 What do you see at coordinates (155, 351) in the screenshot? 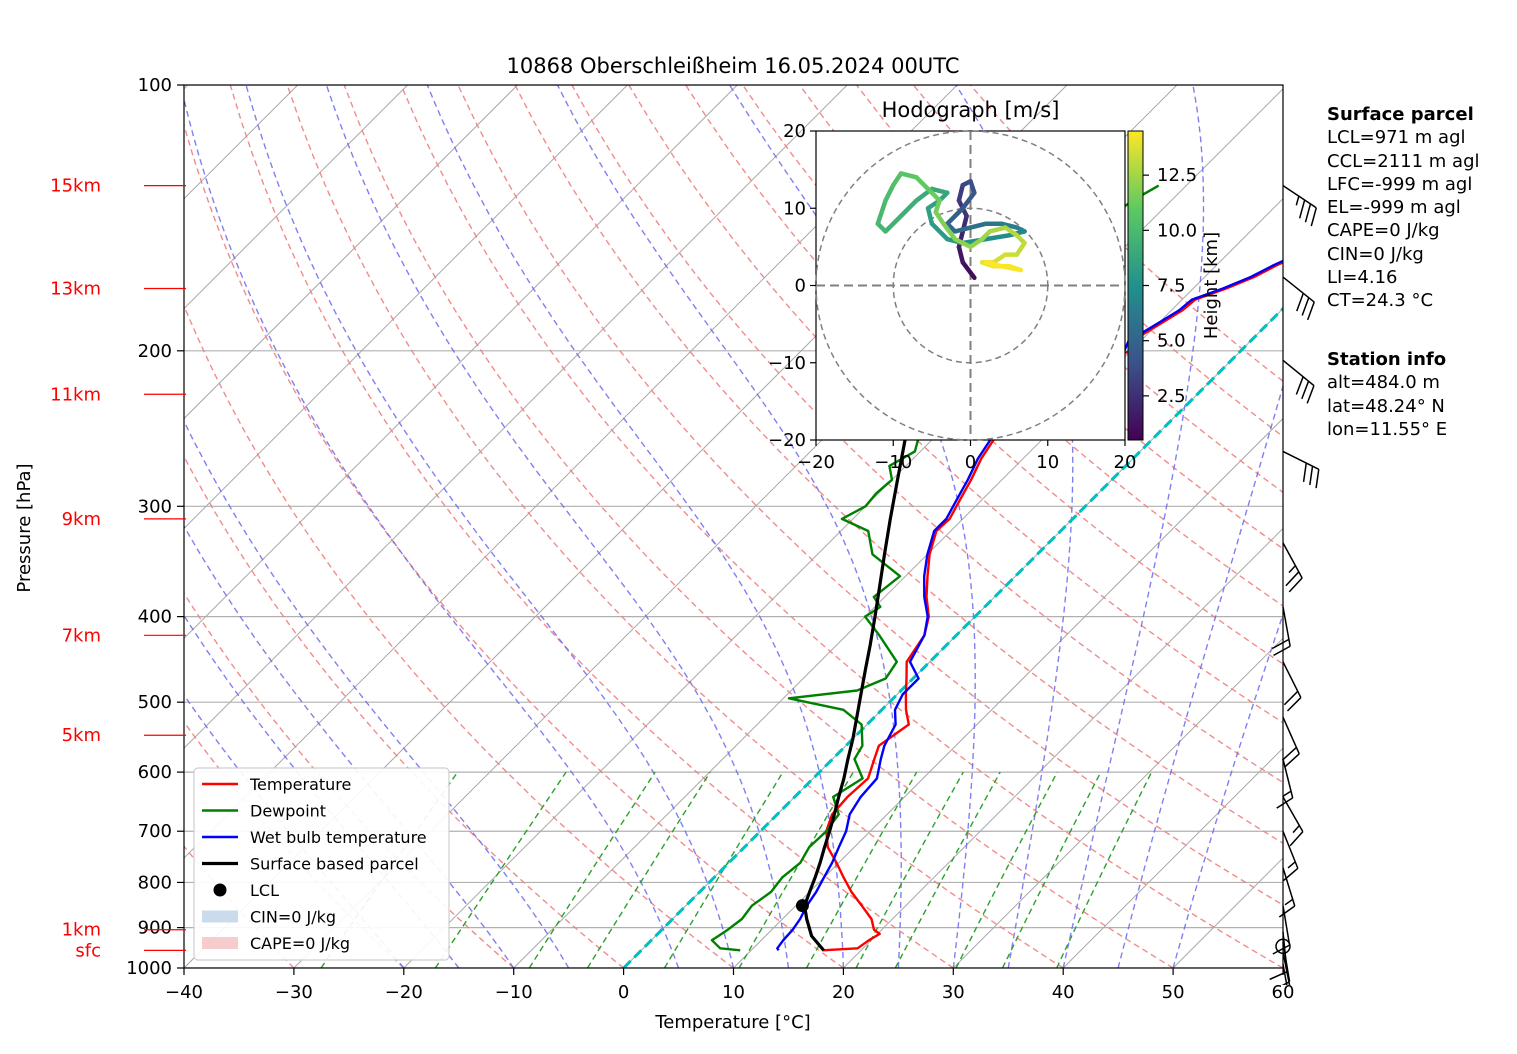
I see `y-tick-label: 200` at bounding box center [155, 351].